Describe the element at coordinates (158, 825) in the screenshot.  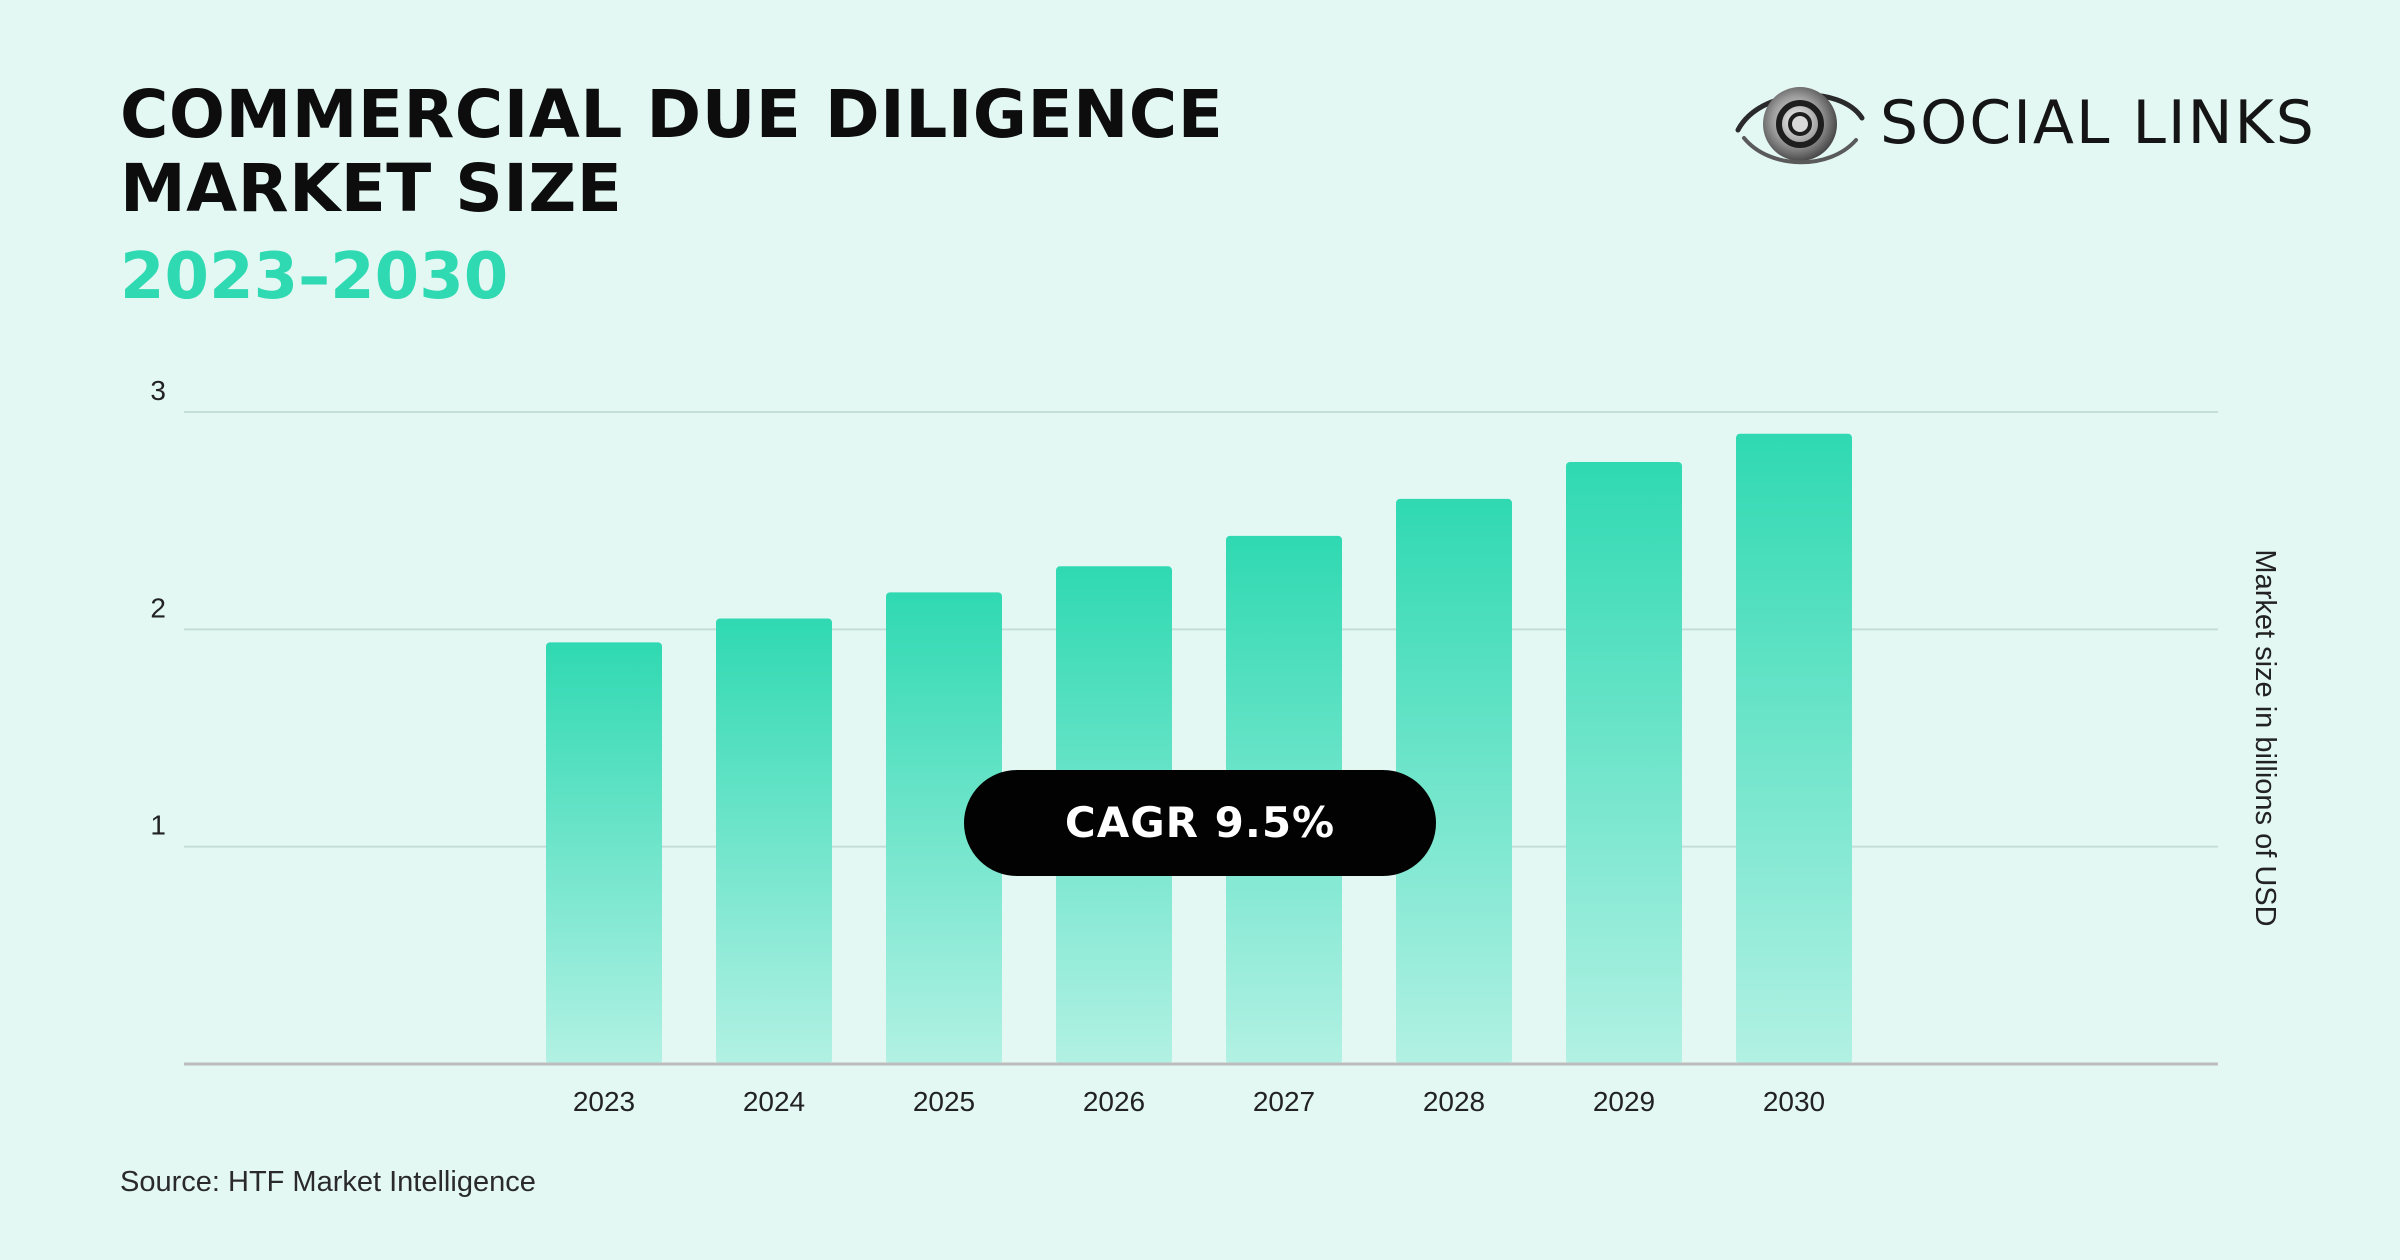
I see `y-tick-label: 1` at that location.